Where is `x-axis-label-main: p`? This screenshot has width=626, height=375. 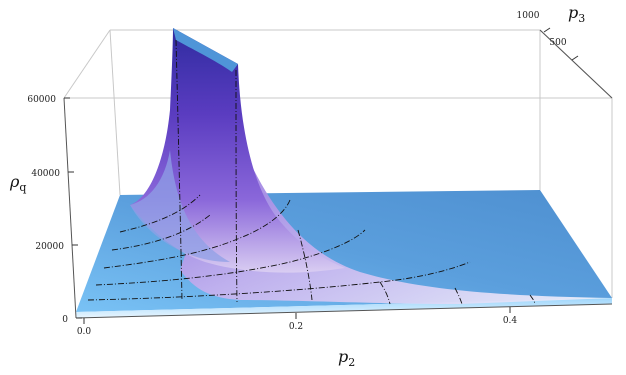 x-axis-label-main: p is located at coordinates (343, 356).